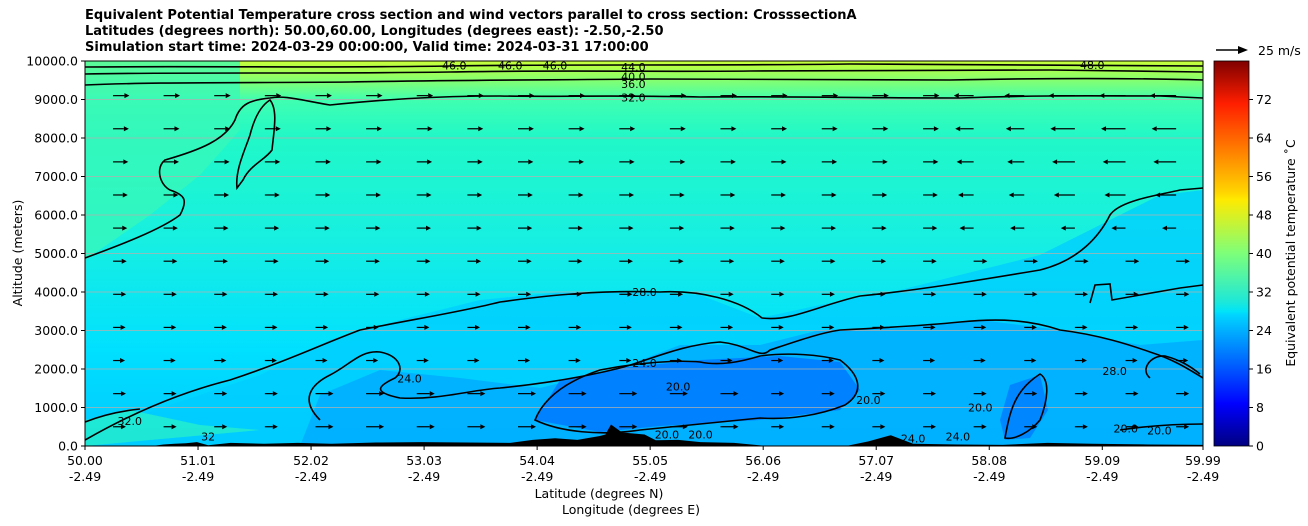  What do you see at coordinates (1279, 50) in the screenshot?
I see `quiver-key-label: 25 m/s` at bounding box center [1279, 50].